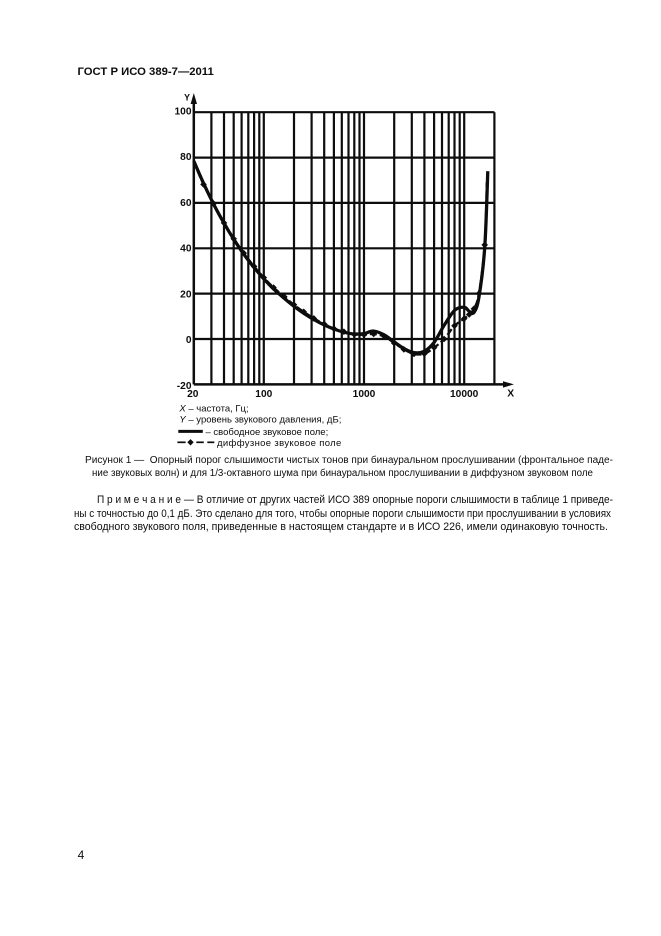 Image resolution: width=661 pixels, height=936 pixels. I want to click on svg-text: 10000, so click(464, 394).